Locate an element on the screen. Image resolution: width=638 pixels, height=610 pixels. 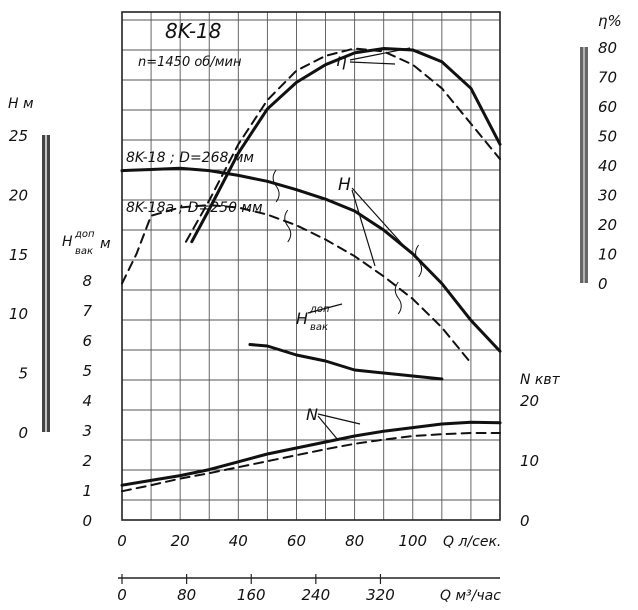
x-tick-label: 40 is located at coordinates (238, 541).